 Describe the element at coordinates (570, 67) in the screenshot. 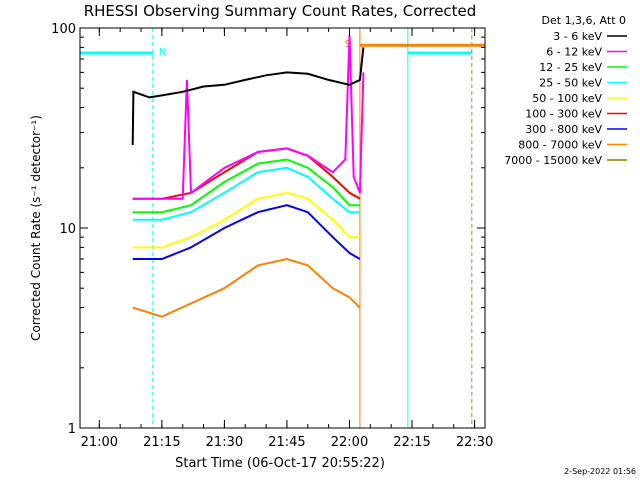

I see `legend-label: 12 - 25 keV` at that location.